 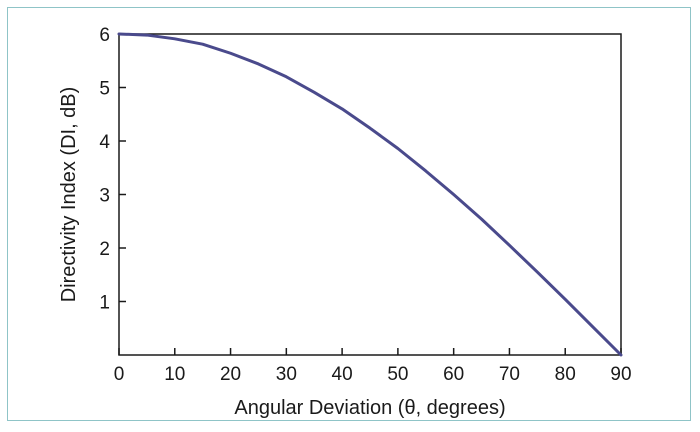 I want to click on x-tick-label: 40, so click(x=342, y=374).